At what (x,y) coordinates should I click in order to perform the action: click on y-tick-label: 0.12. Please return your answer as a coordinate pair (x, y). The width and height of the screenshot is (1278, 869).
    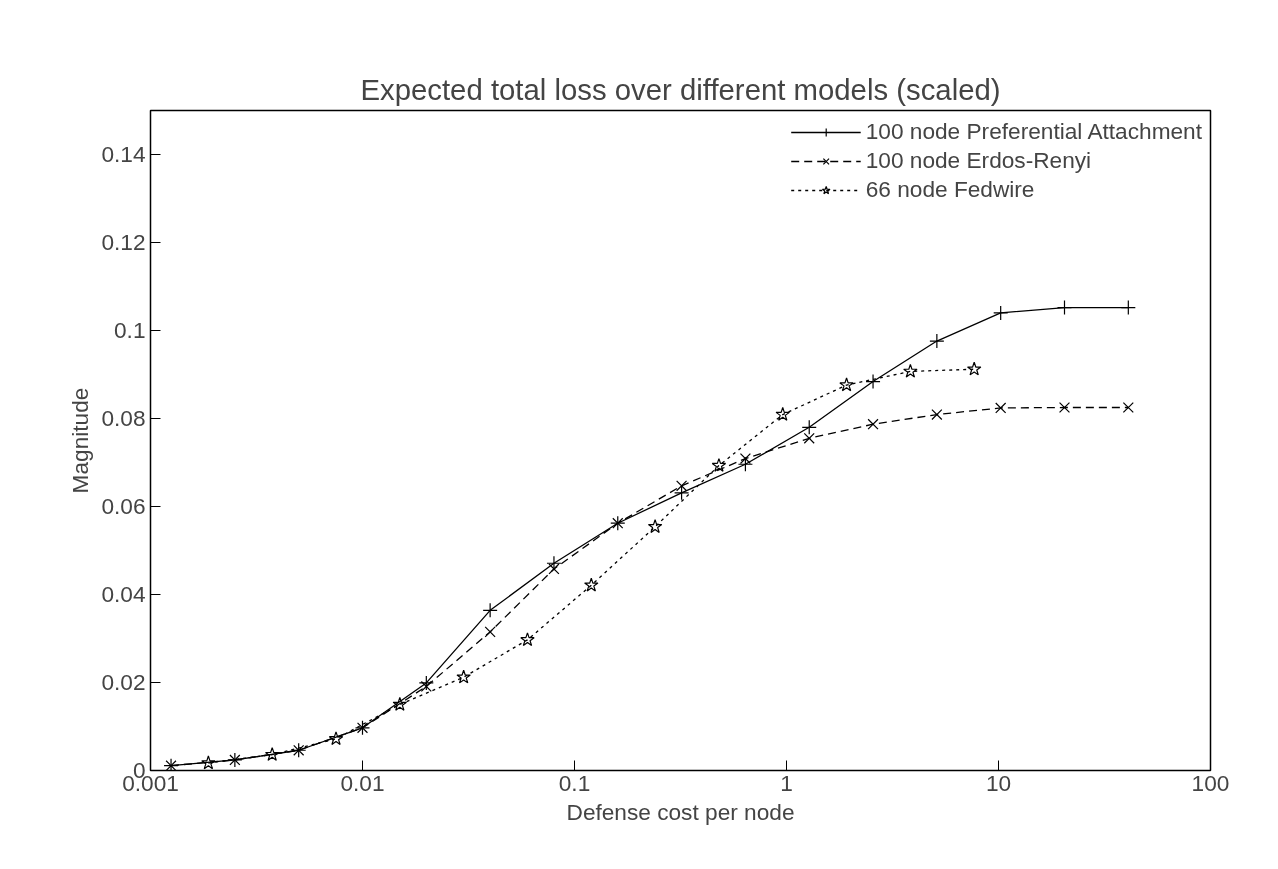
    Looking at the image, I should click on (123, 242).